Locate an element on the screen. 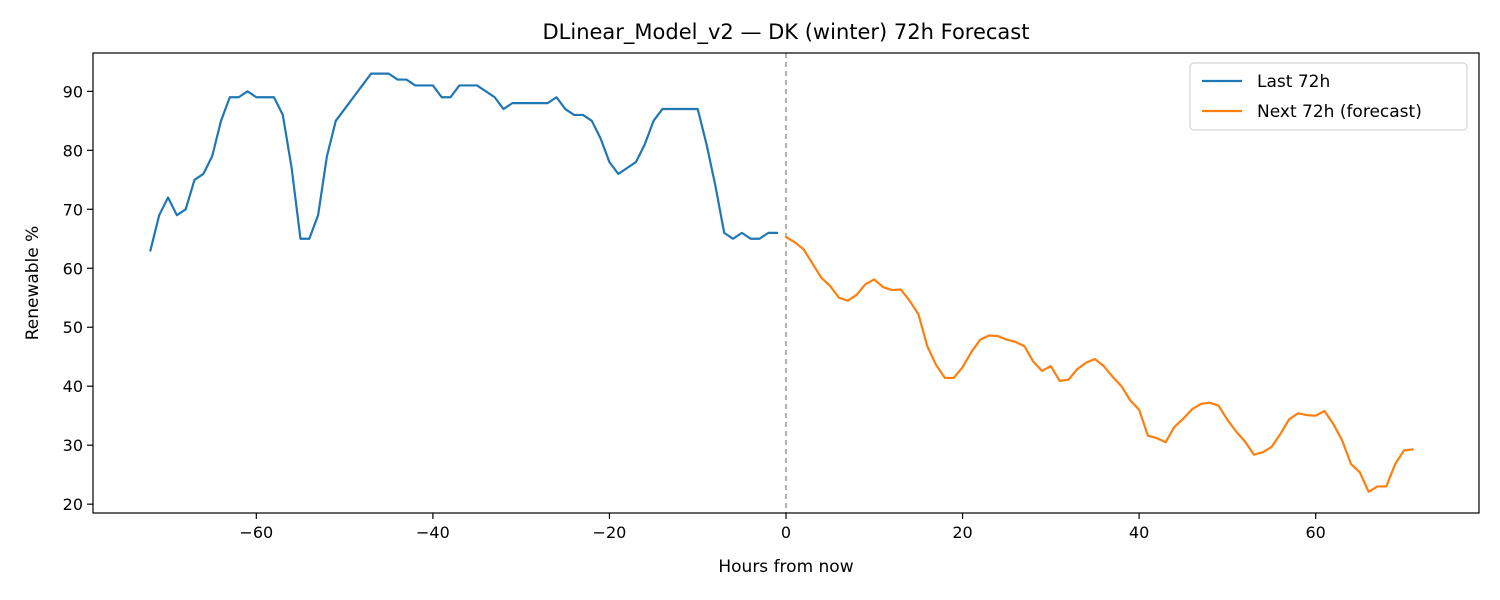 The width and height of the screenshot is (1500, 600). y-tick-label: 90 is located at coordinates (73, 91).